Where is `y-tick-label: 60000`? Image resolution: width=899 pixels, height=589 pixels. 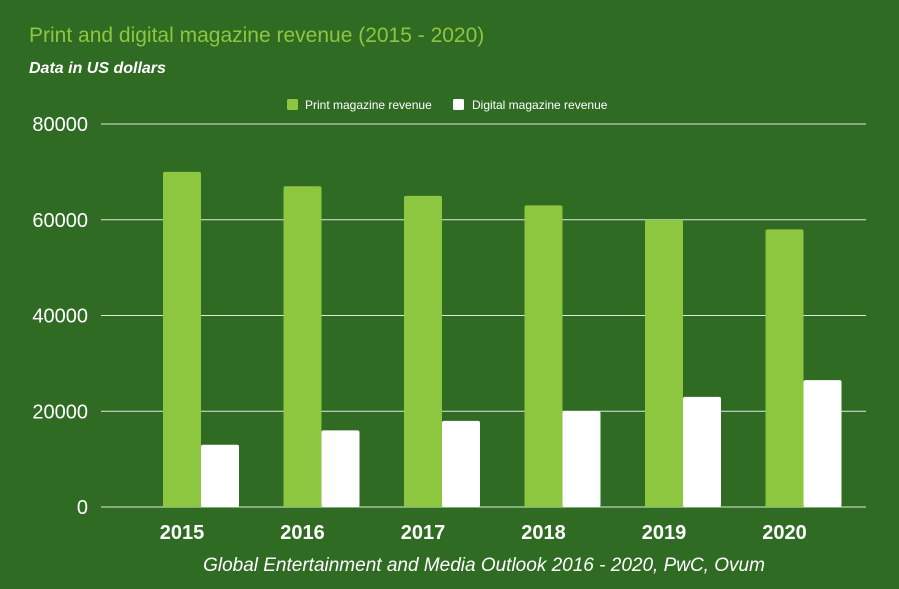
y-tick-label: 60000 is located at coordinates (60, 221).